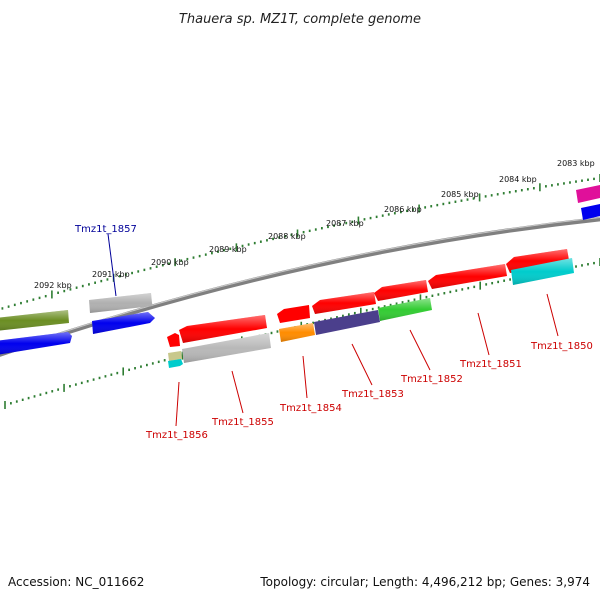 The height and width of the screenshot is (600, 600). What do you see at coordinates (537, 261) in the screenshot?
I see `gene-tmz1t-1850-gloss` at bounding box center [537, 261].